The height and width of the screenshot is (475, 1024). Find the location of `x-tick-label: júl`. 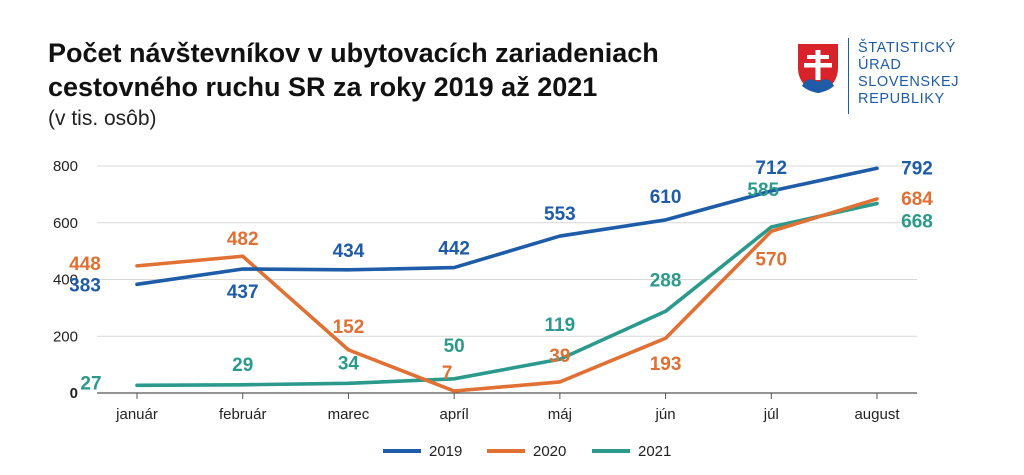

x-tick-label: júl is located at coordinates (771, 414).